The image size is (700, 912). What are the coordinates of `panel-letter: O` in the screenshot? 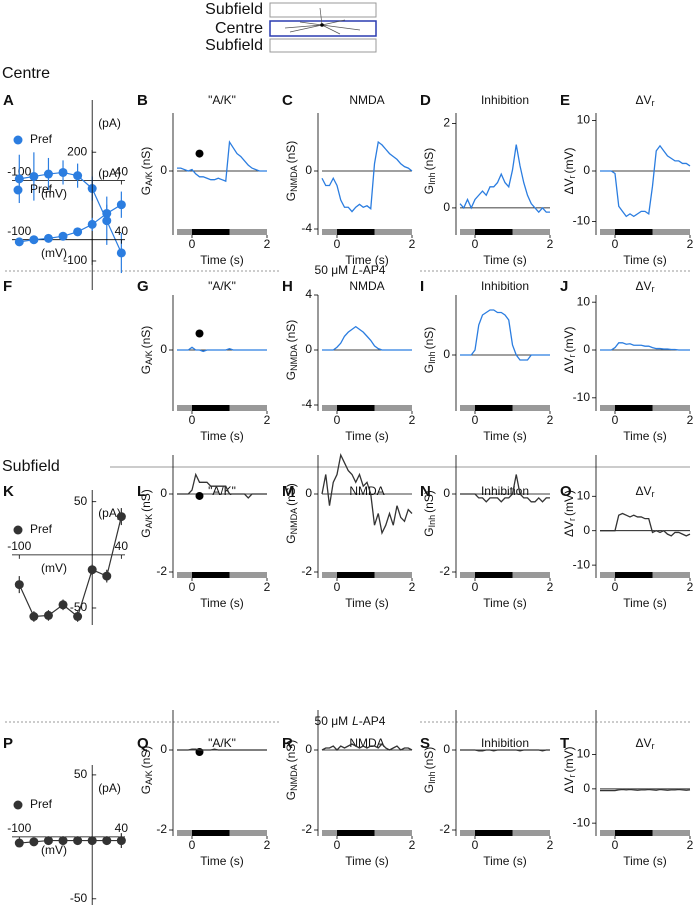 It's located at (566, 491).